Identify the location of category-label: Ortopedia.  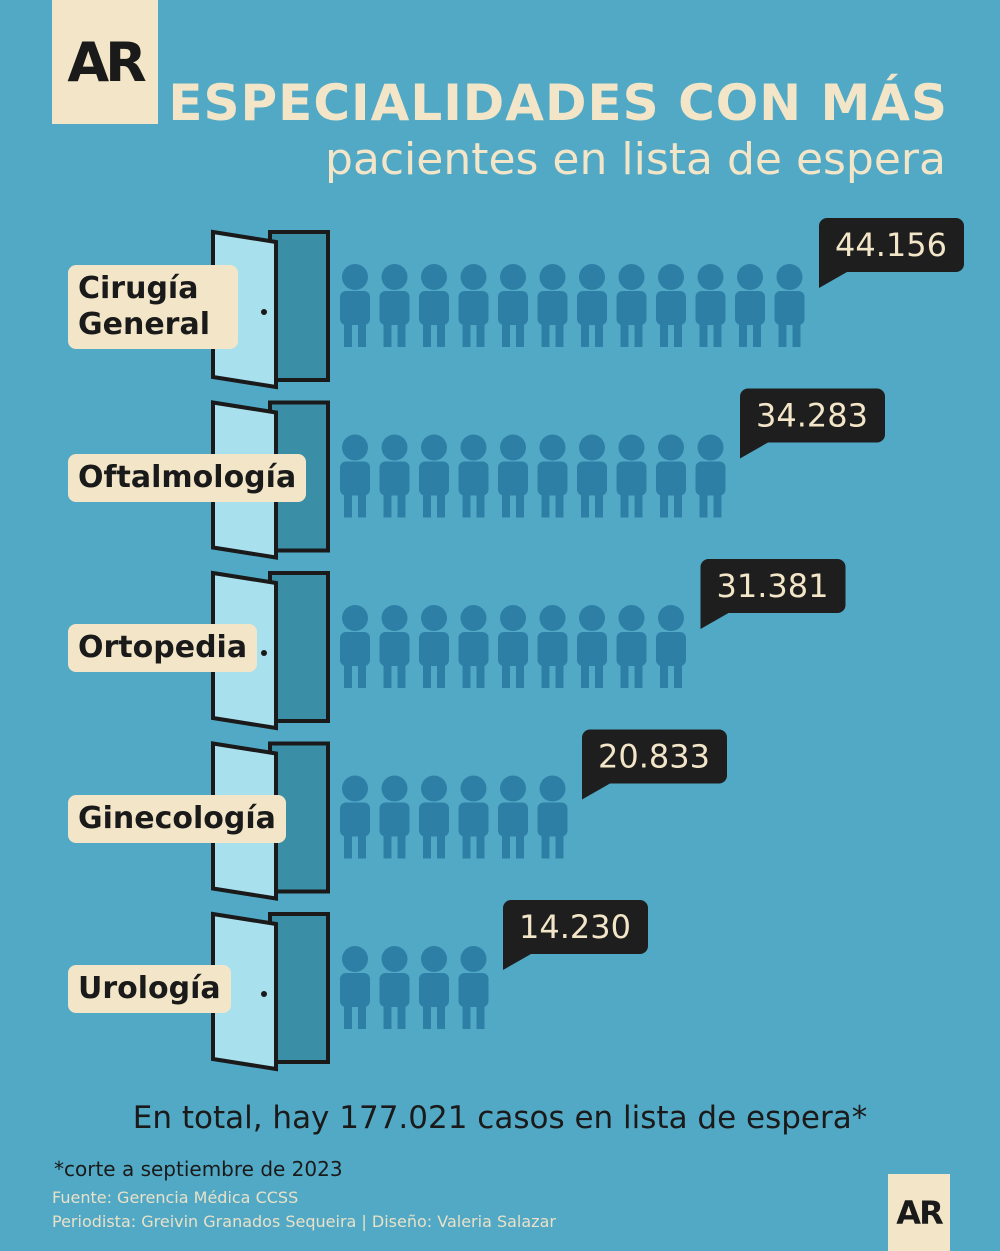
(163, 648).